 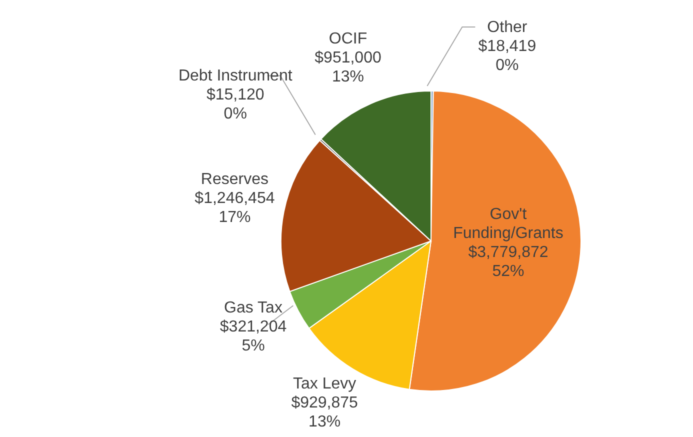 What do you see at coordinates (507, 56) in the screenshot?
I see `data-label: $18,419 0%` at bounding box center [507, 56].